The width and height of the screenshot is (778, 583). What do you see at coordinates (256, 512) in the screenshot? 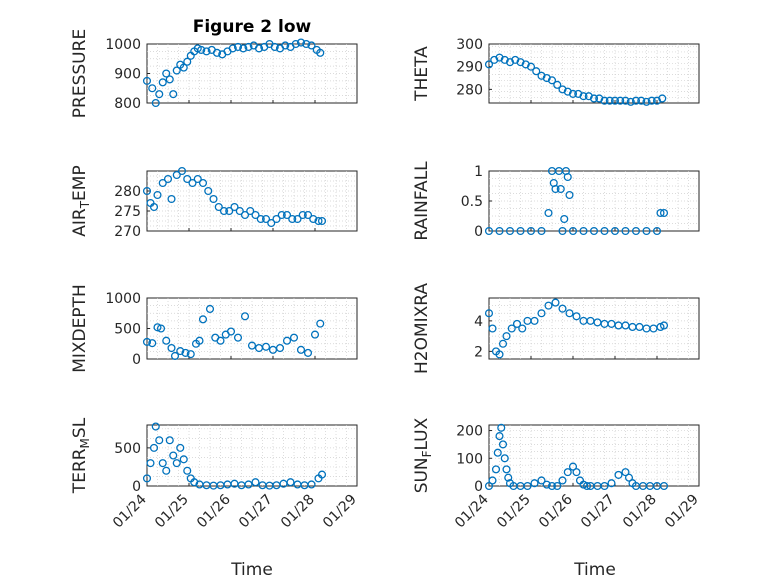
I see `x-tick-label: 01/27` at bounding box center [256, 512].